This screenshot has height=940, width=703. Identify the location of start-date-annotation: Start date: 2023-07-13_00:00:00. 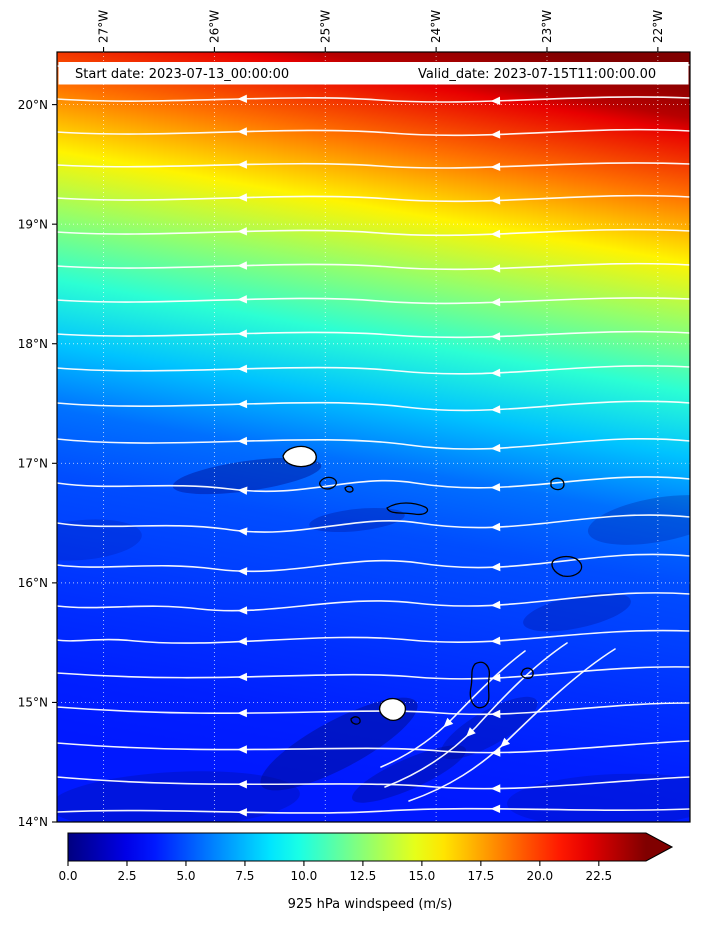
(182, 74).